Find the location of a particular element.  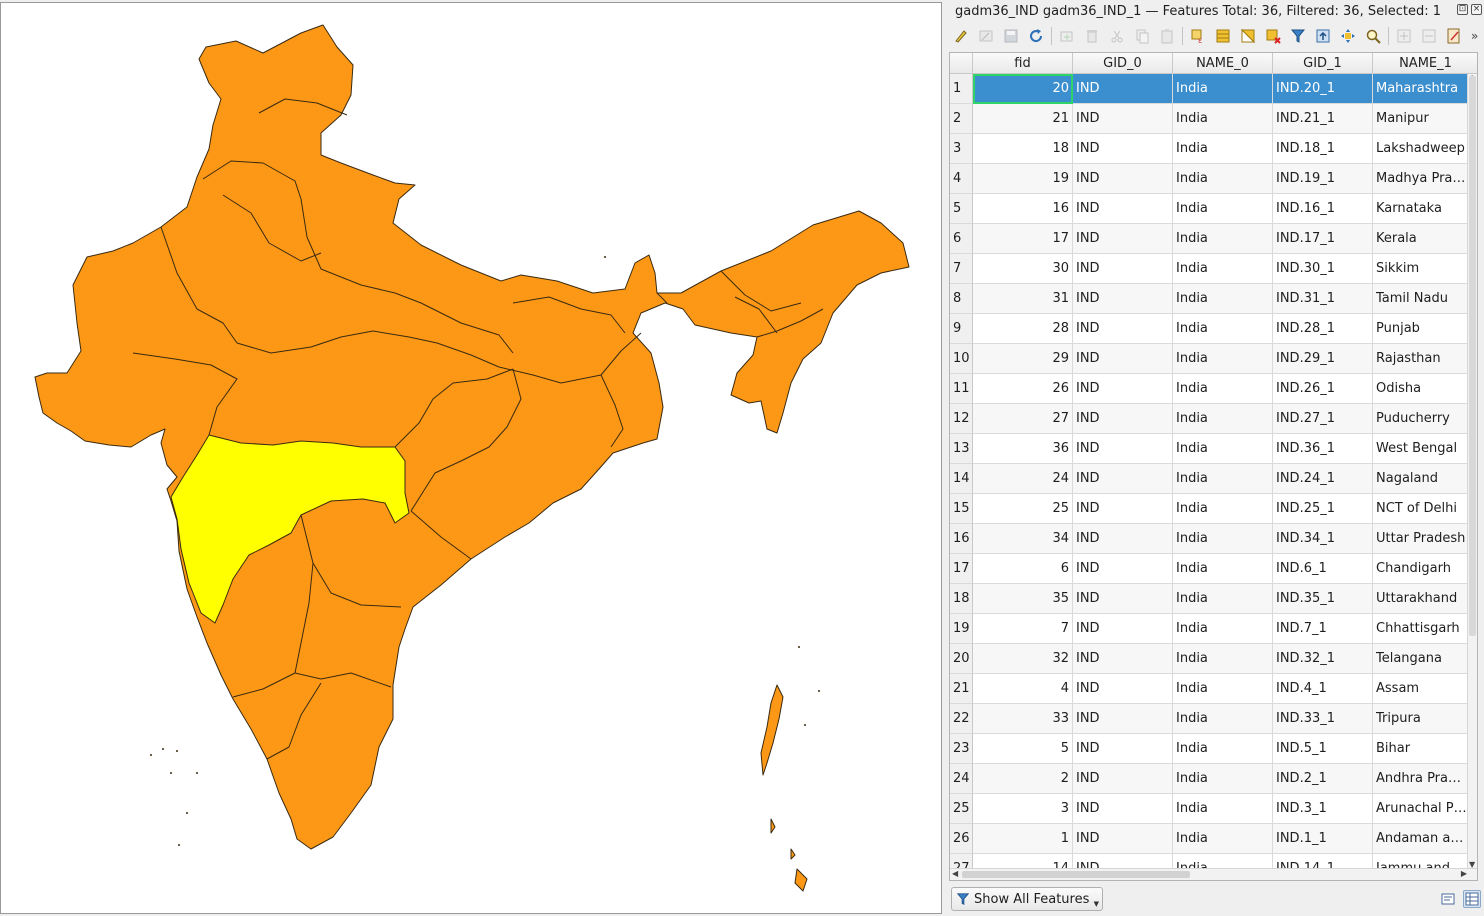

close-window-icon: × is located at coordinates (1476, 9).